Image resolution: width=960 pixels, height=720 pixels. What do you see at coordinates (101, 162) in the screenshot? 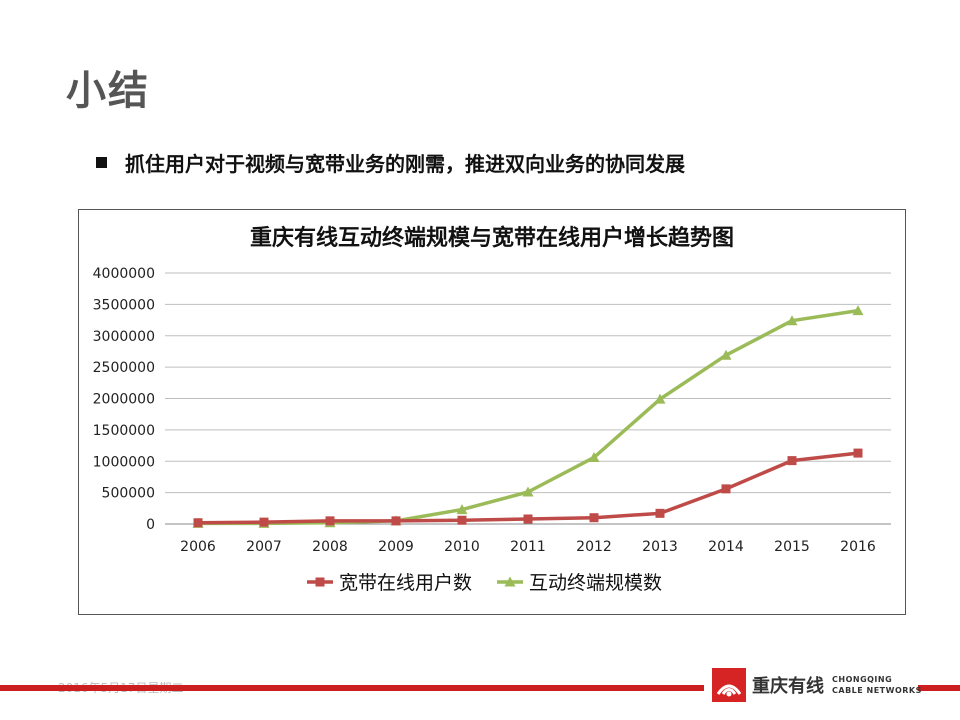
I see `bullet-square-icon` at bounding box center [101, 162].